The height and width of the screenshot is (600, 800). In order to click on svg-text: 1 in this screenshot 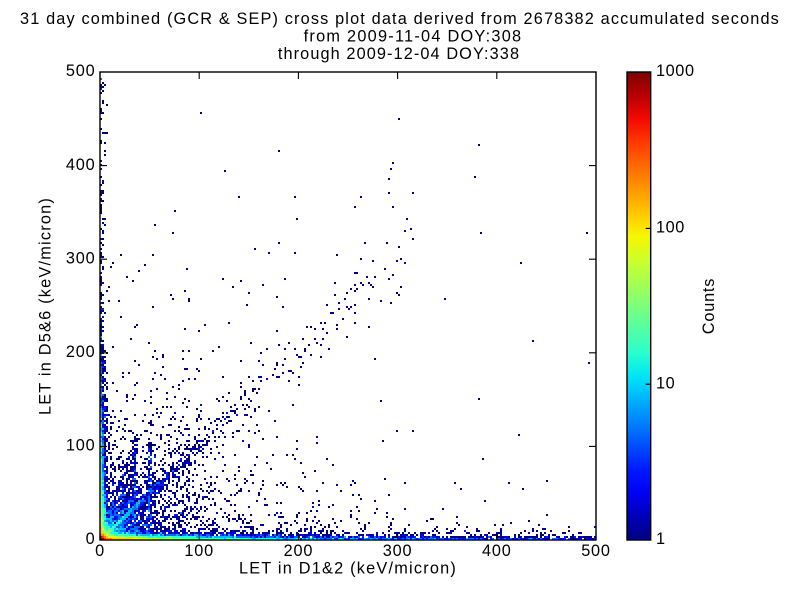, I will do `click(661, 539)`.